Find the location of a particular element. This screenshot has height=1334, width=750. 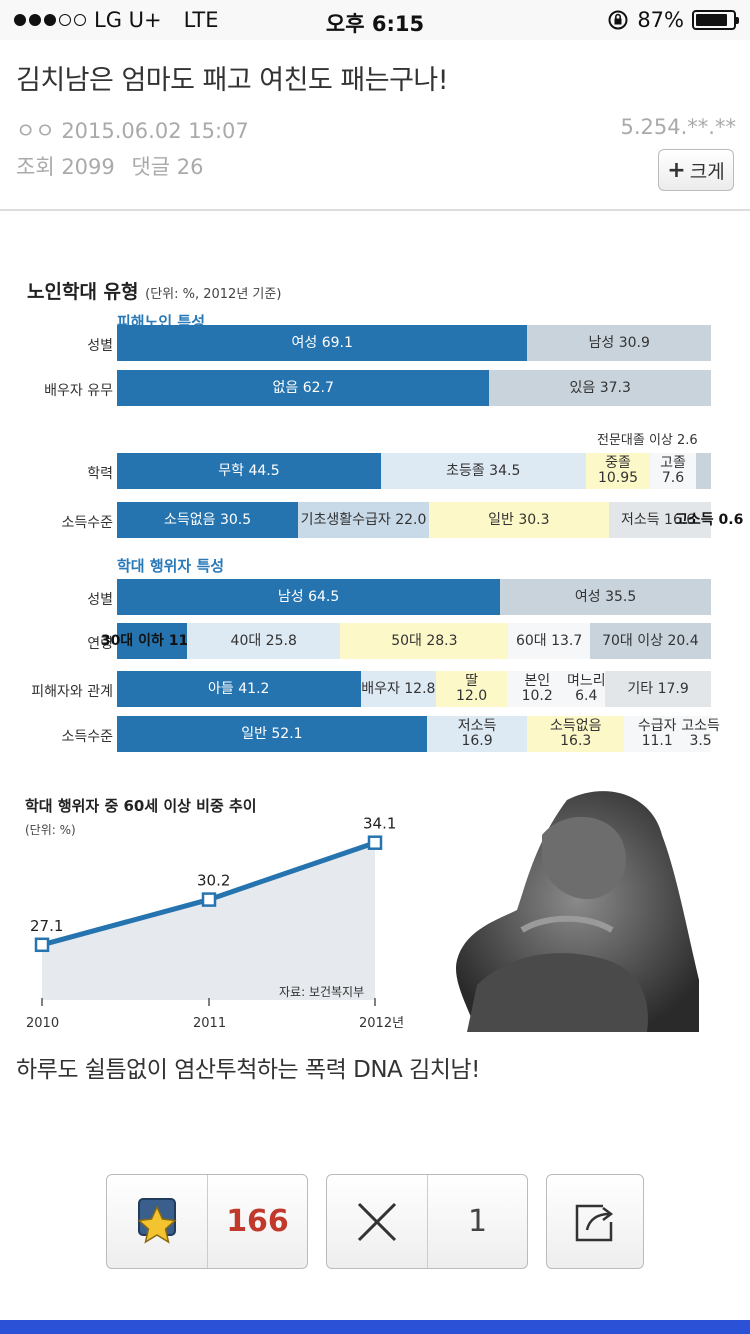

abuser-bar-segment: 며느리 6.4 is located at coordinates (586, 689).